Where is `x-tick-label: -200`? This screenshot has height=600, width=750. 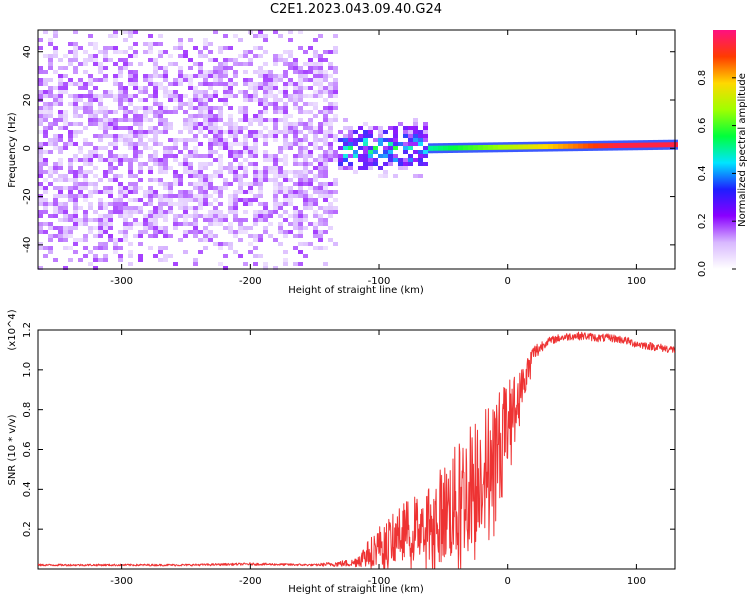
x-tick-label: -200 is located at coordinates (250, 281).